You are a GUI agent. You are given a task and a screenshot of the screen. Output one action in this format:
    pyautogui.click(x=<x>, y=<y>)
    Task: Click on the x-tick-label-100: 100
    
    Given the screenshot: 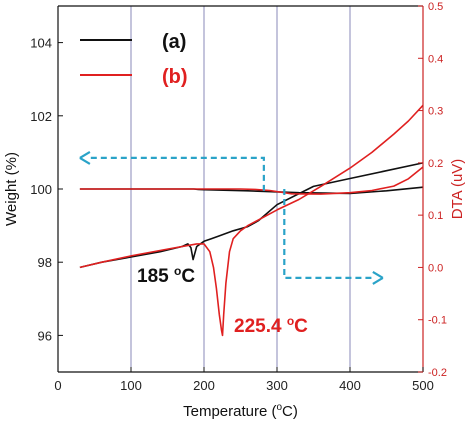 What is the action you would take?
    pyautogui.click(x=131, y=385)
    